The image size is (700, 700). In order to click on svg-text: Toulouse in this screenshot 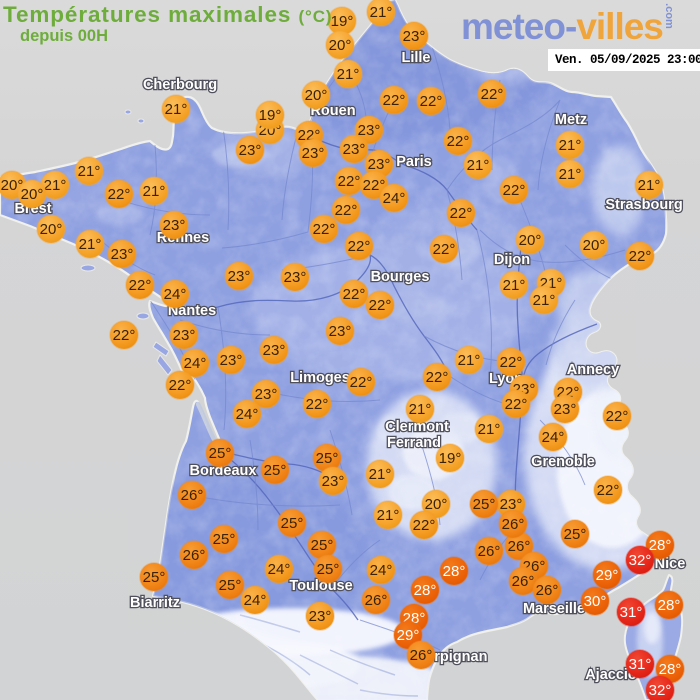, I will do `click(320, 586)`.